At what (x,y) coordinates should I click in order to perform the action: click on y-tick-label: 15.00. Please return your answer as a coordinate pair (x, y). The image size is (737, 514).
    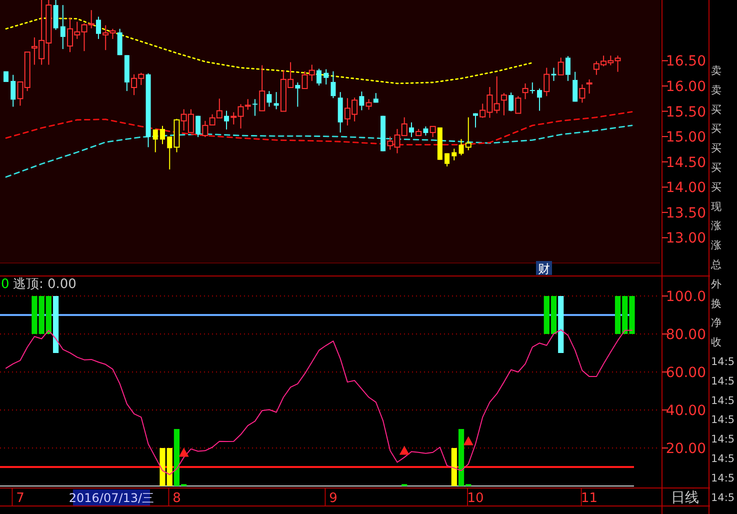
    Looking at the image, I should click on (686, 138).